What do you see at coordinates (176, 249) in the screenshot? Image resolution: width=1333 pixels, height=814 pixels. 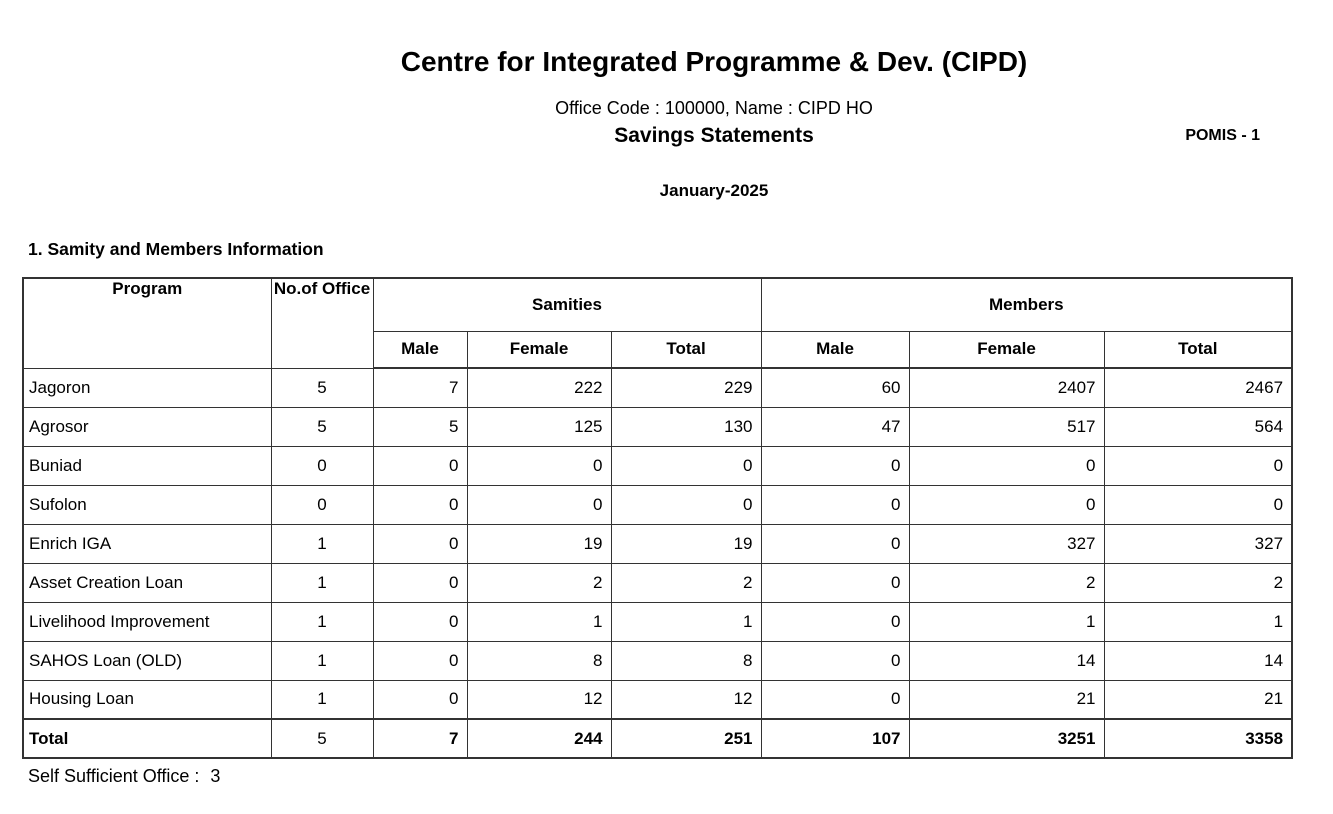 I see `section-heading: 1. Samity and Members Information` at bounding box center [176, 249].